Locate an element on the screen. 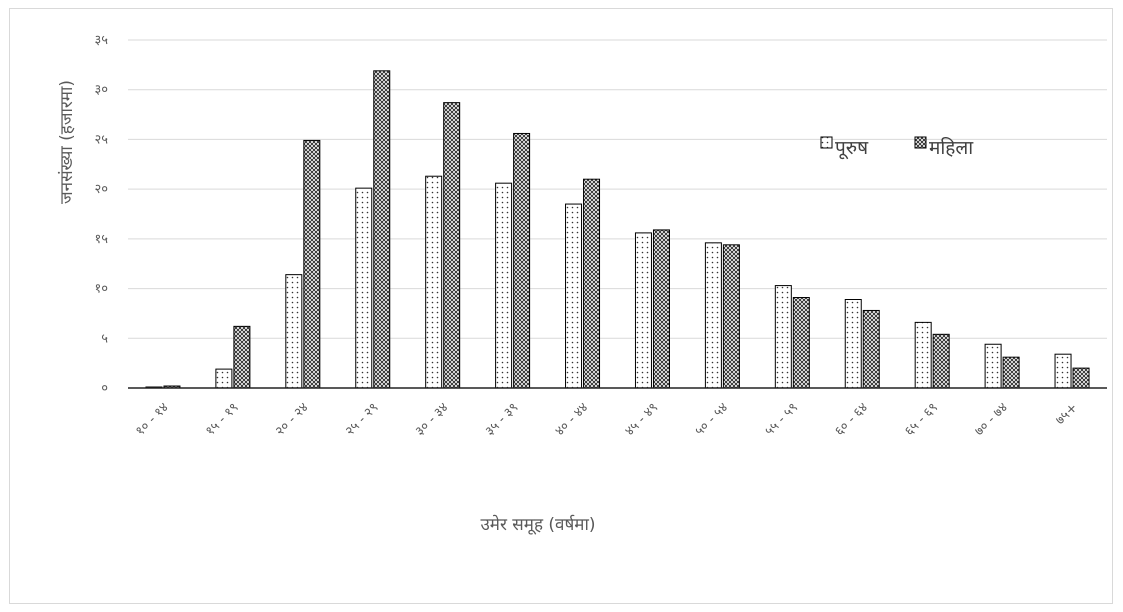 The image size is (1123, 612). y-tick-label: २० is located at coordinates (101, 189).